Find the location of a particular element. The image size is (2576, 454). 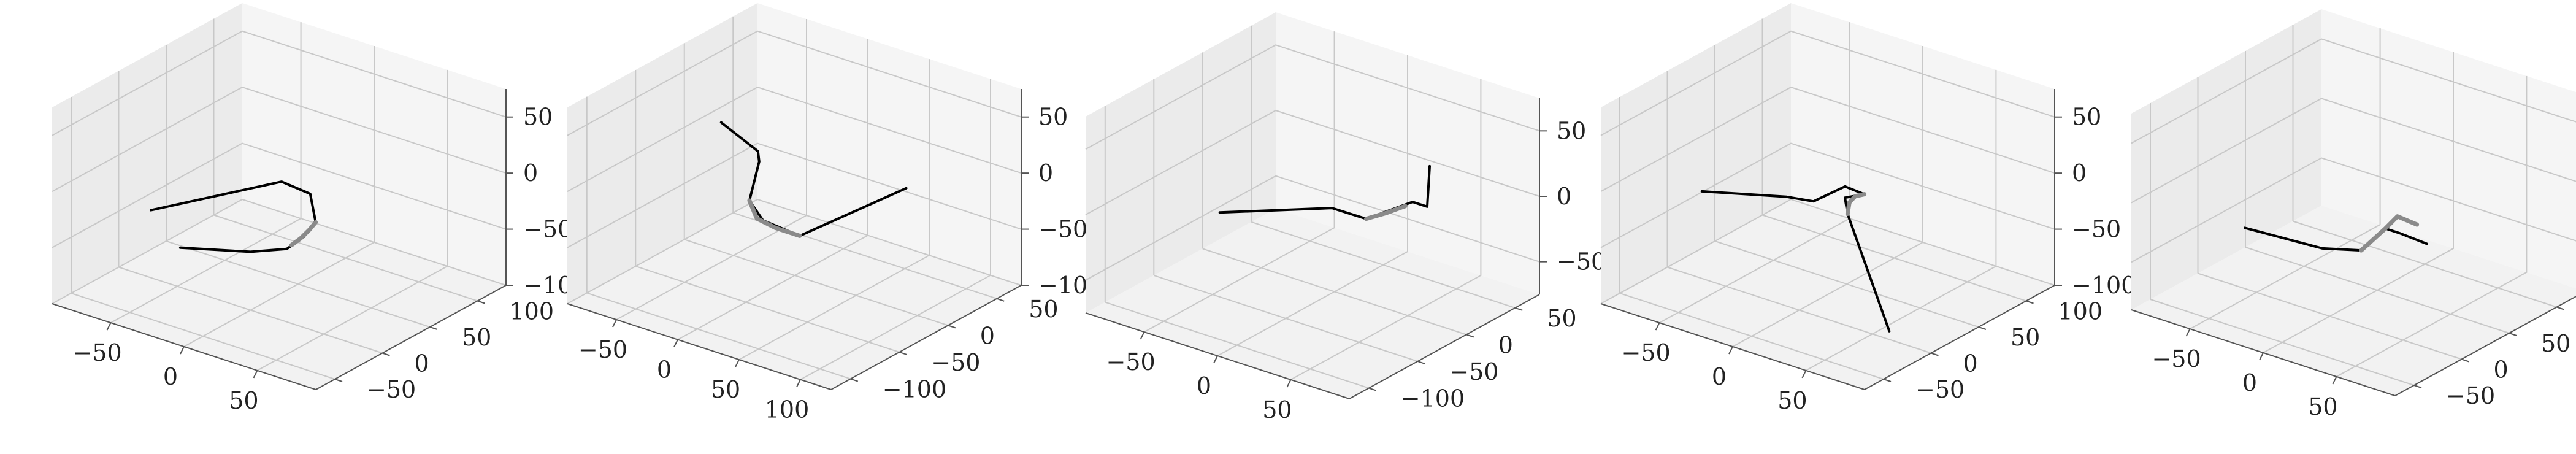

back-pane is located at coordinates (2448, 149).